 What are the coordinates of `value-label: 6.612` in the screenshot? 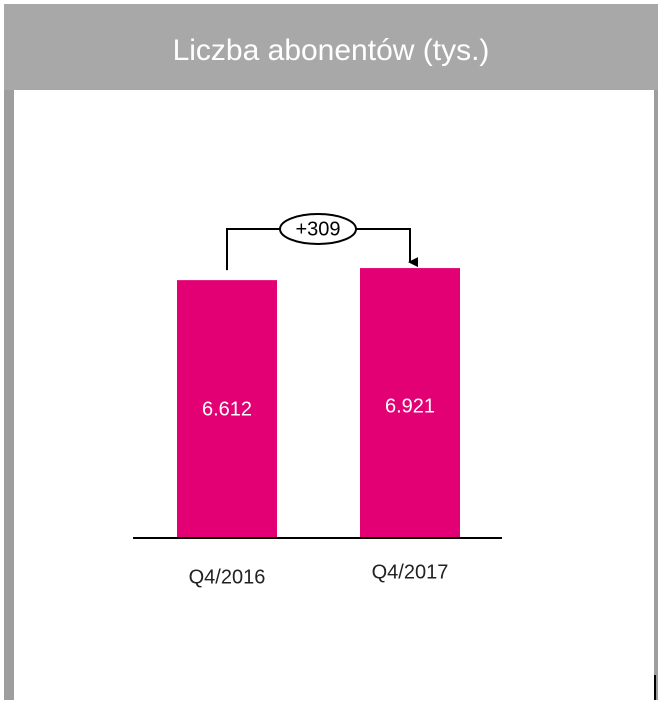 It's located at (227, 409).